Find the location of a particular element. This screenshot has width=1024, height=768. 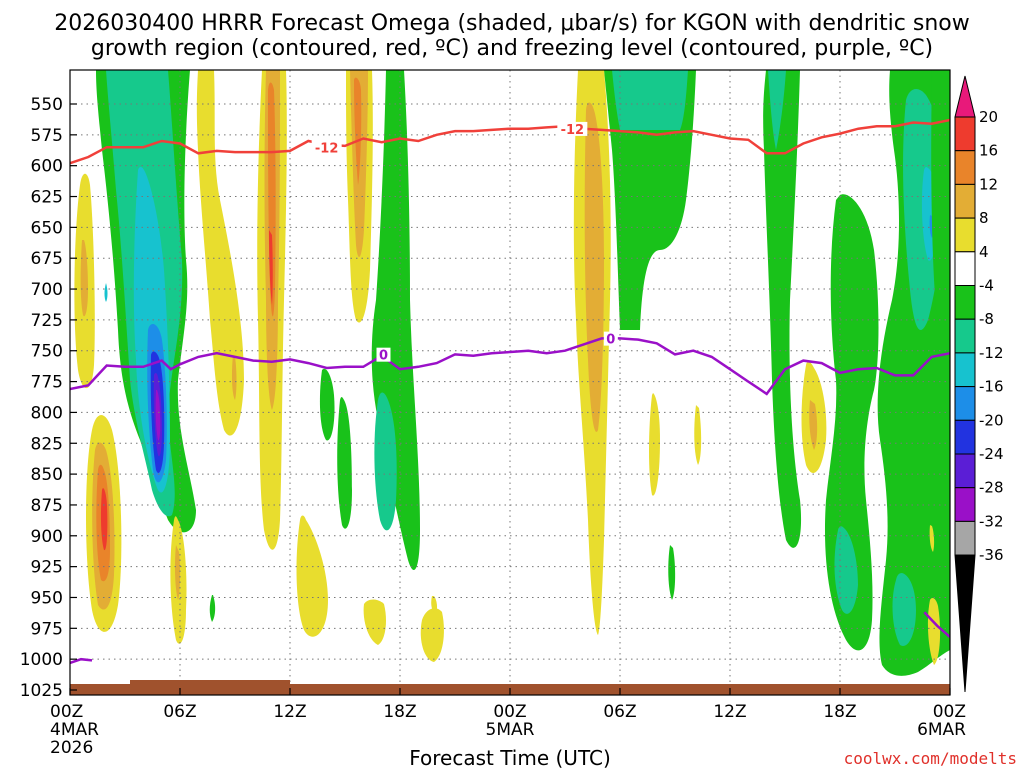

colorbar-label: -28 is located at coordinates (991, 488).